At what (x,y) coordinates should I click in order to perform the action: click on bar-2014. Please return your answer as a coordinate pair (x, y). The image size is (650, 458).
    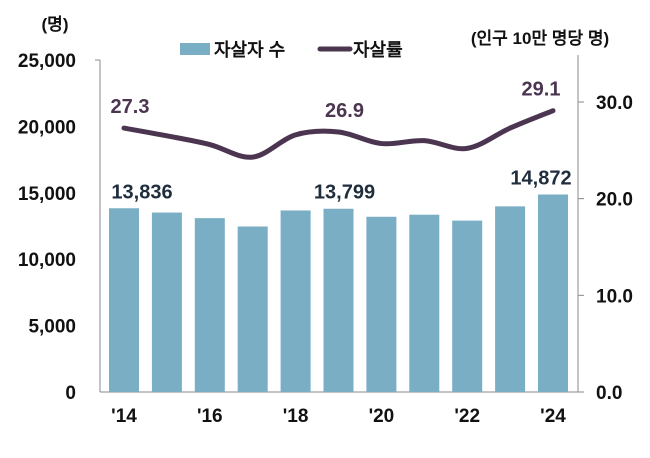
    Looking at the image, I should click on (124, 300).